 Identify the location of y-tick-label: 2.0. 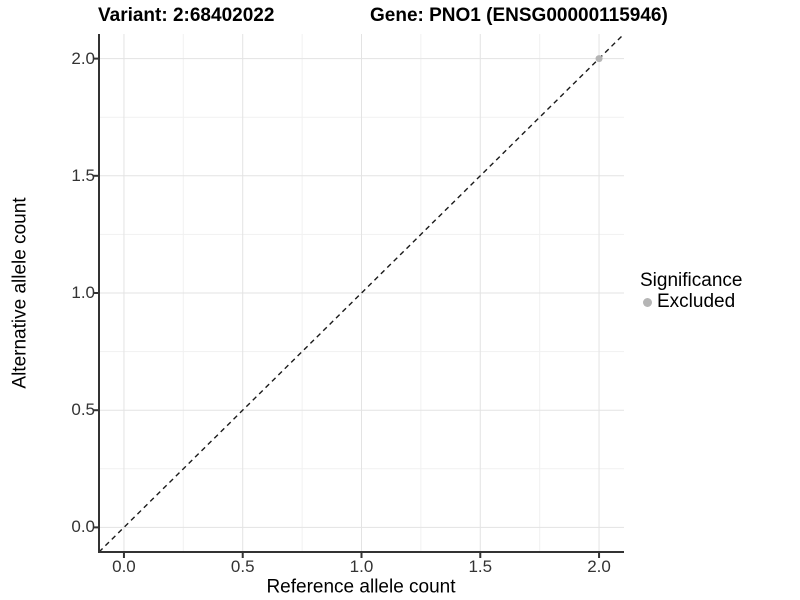
(83, 58).